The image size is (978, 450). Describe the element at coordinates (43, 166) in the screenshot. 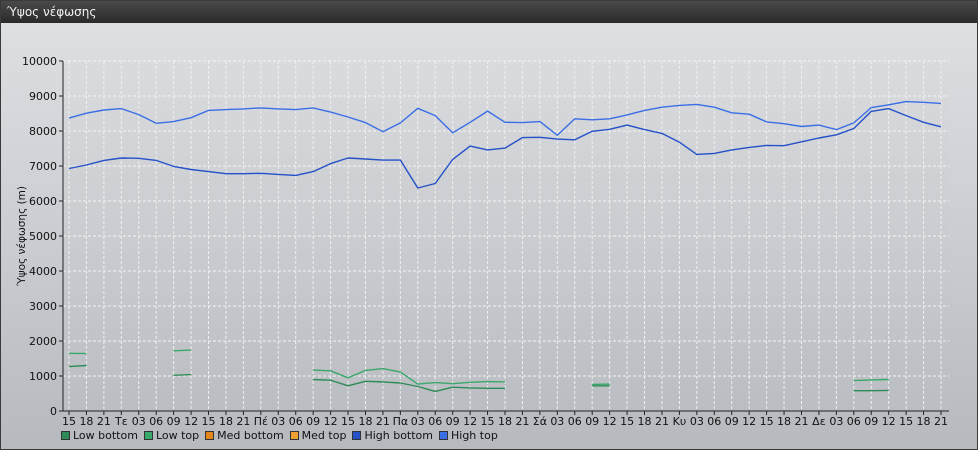

I see `y-tick-label: 7000` at that location.